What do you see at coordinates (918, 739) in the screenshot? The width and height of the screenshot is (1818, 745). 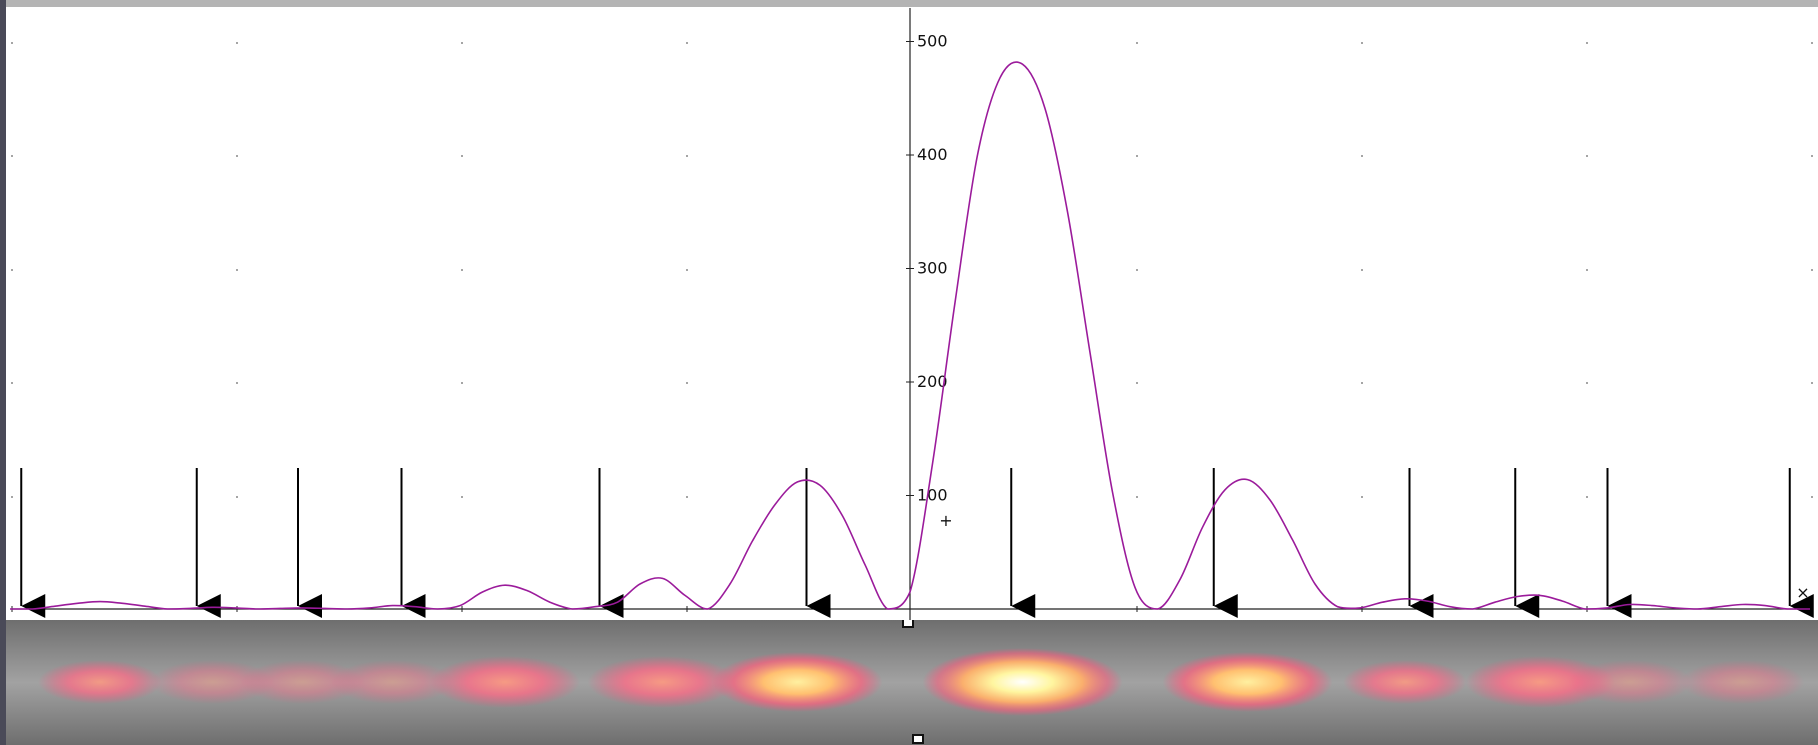 I see `strip-bottom-handle` at bounding box center [918, 739].